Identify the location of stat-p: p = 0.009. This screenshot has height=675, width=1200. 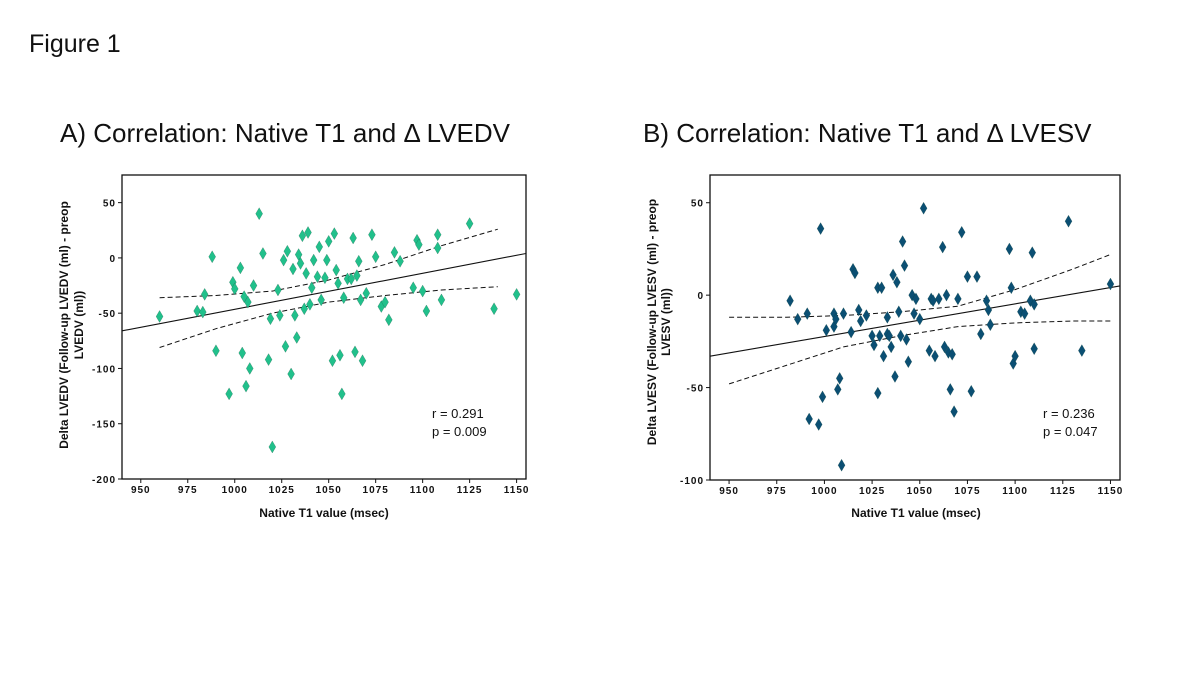
(459, 431).